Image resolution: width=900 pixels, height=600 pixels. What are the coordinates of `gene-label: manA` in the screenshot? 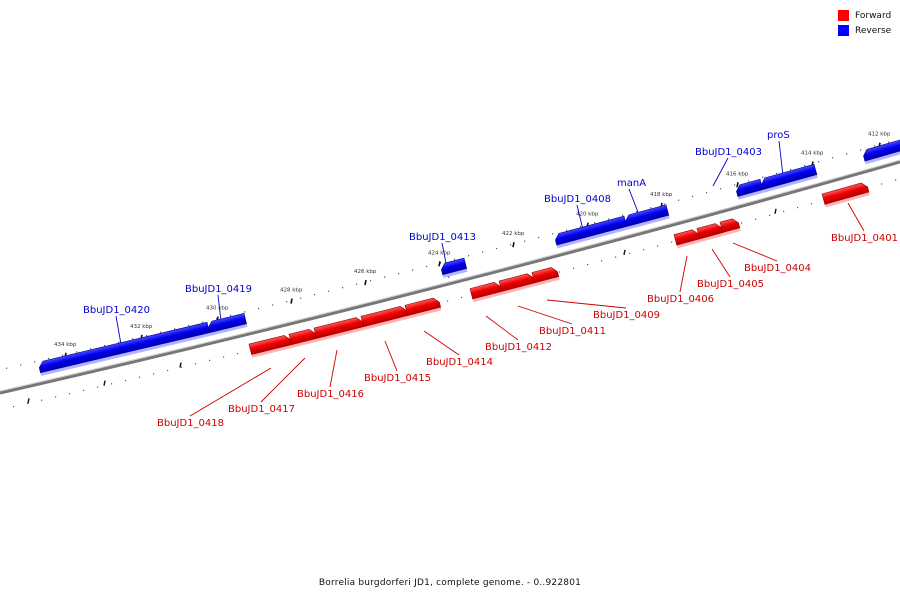 It's located at (631, 183).